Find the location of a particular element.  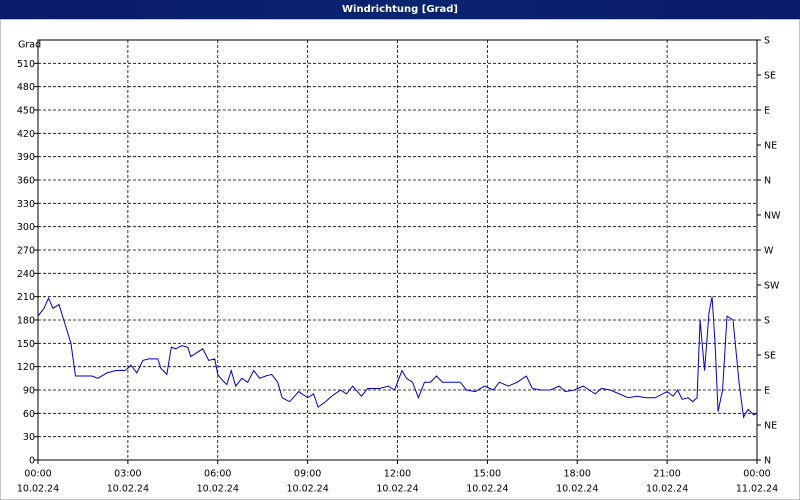

y-tick-label: 180 is located at coordinates (26, 321).